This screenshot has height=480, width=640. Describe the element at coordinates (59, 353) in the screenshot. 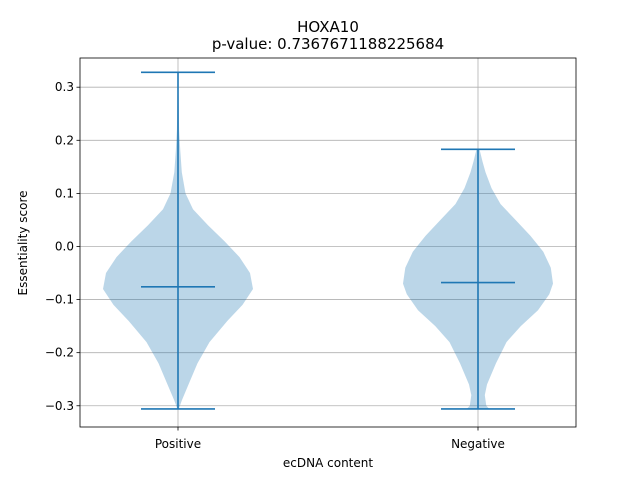

I see `y-tick-label: −0.2` at that location.